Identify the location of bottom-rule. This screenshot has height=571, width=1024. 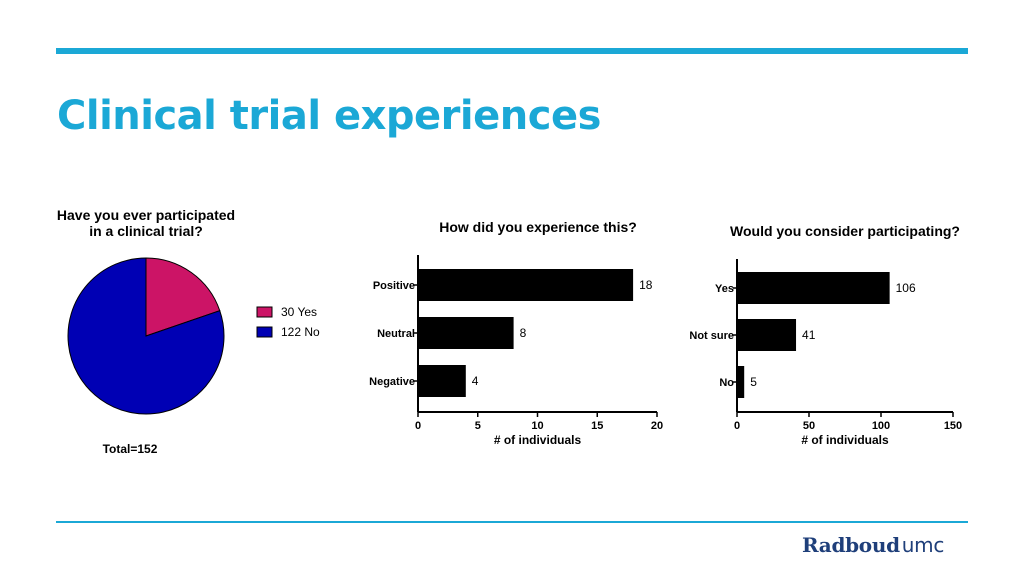
(512, 522).